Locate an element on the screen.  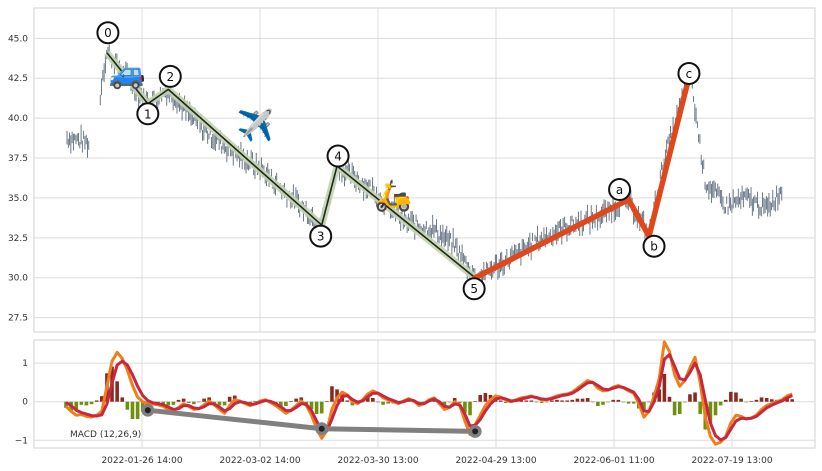
macd-divergence-line is located at coordinates (311, 420).